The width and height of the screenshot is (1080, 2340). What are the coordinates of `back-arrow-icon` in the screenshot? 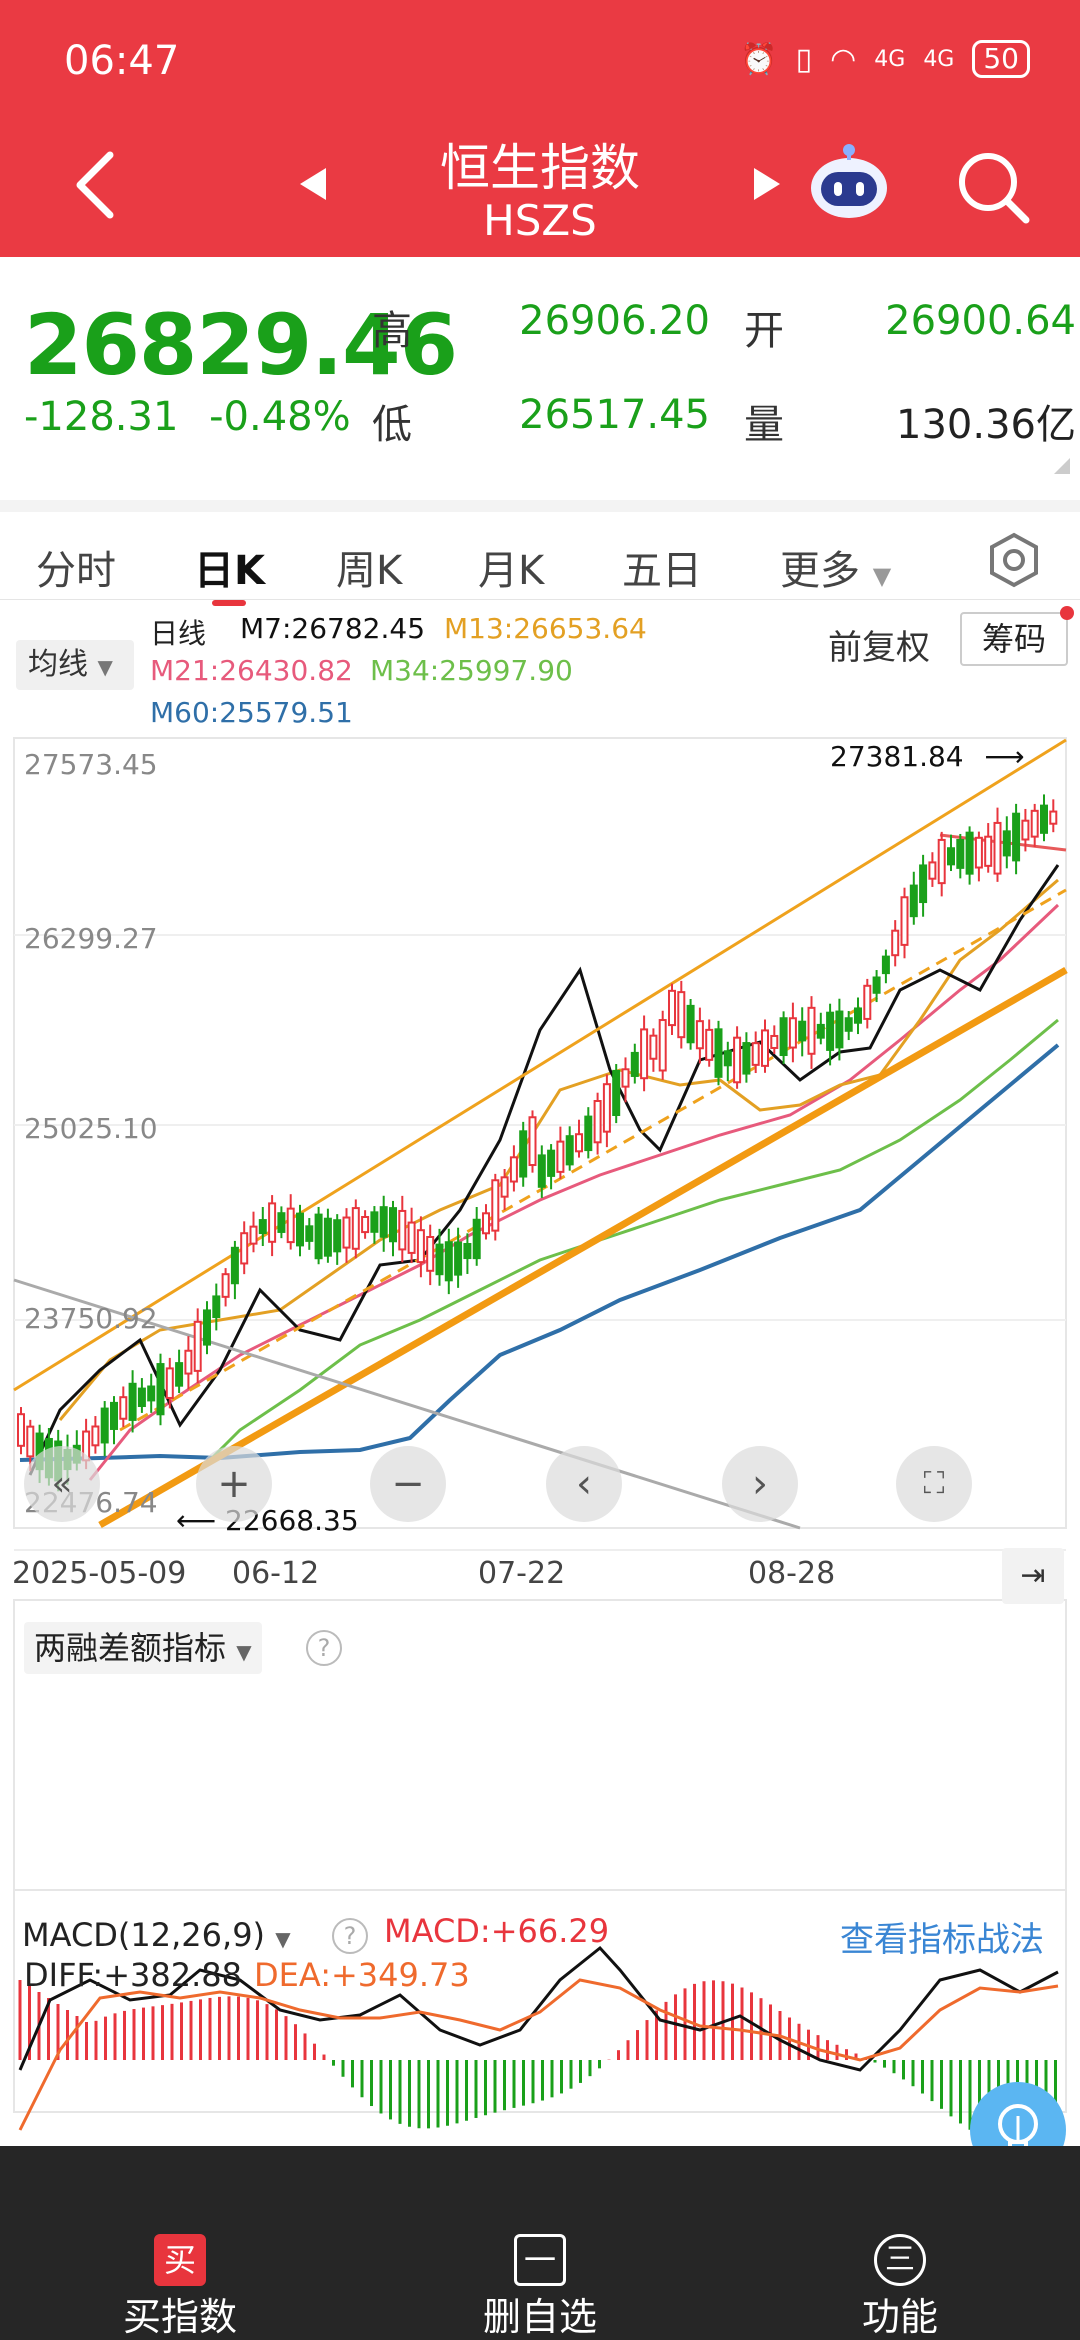 It's located at (95, 185).